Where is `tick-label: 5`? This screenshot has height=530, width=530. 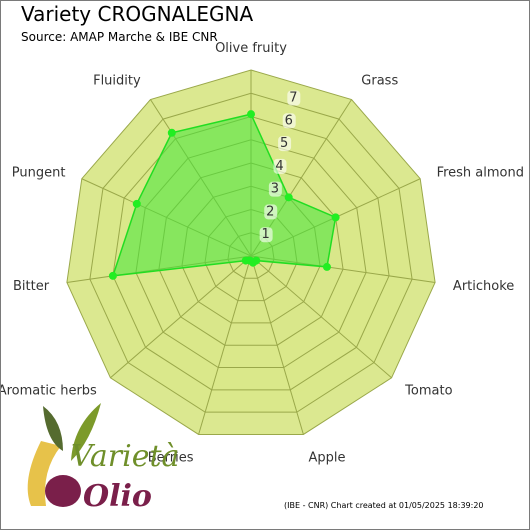
tick-label: 5 is located at coordinates (284, 143).